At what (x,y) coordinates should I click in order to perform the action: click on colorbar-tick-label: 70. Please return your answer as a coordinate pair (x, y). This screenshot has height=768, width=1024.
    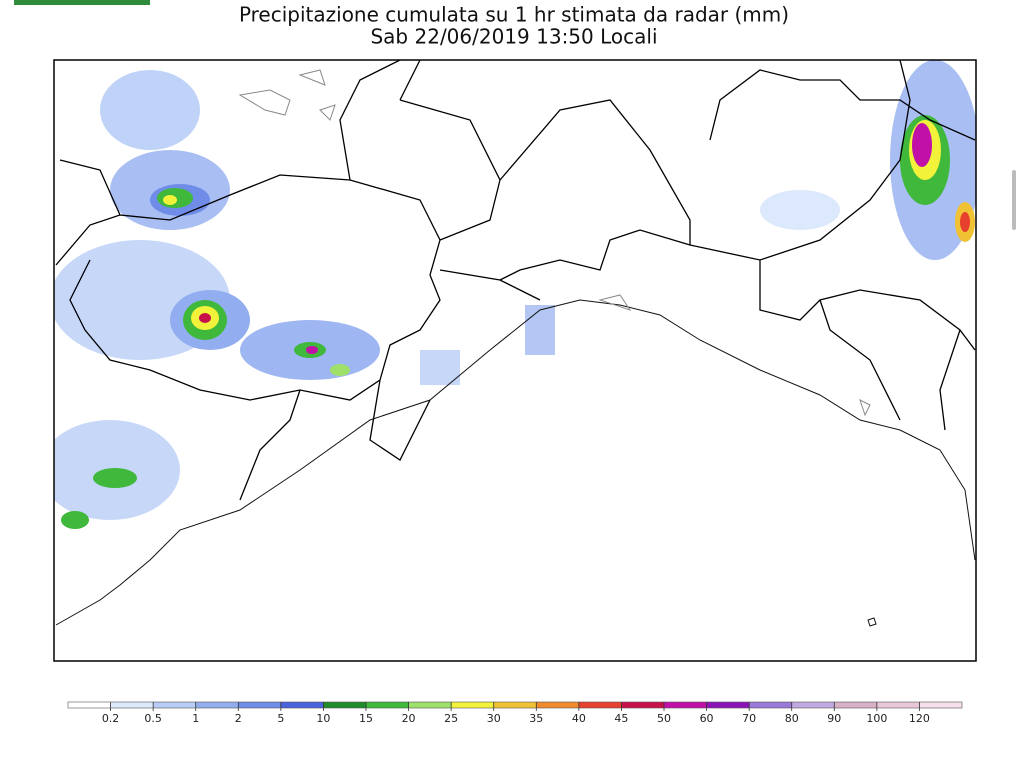
    Looking at the image, I should click on (749, 718).